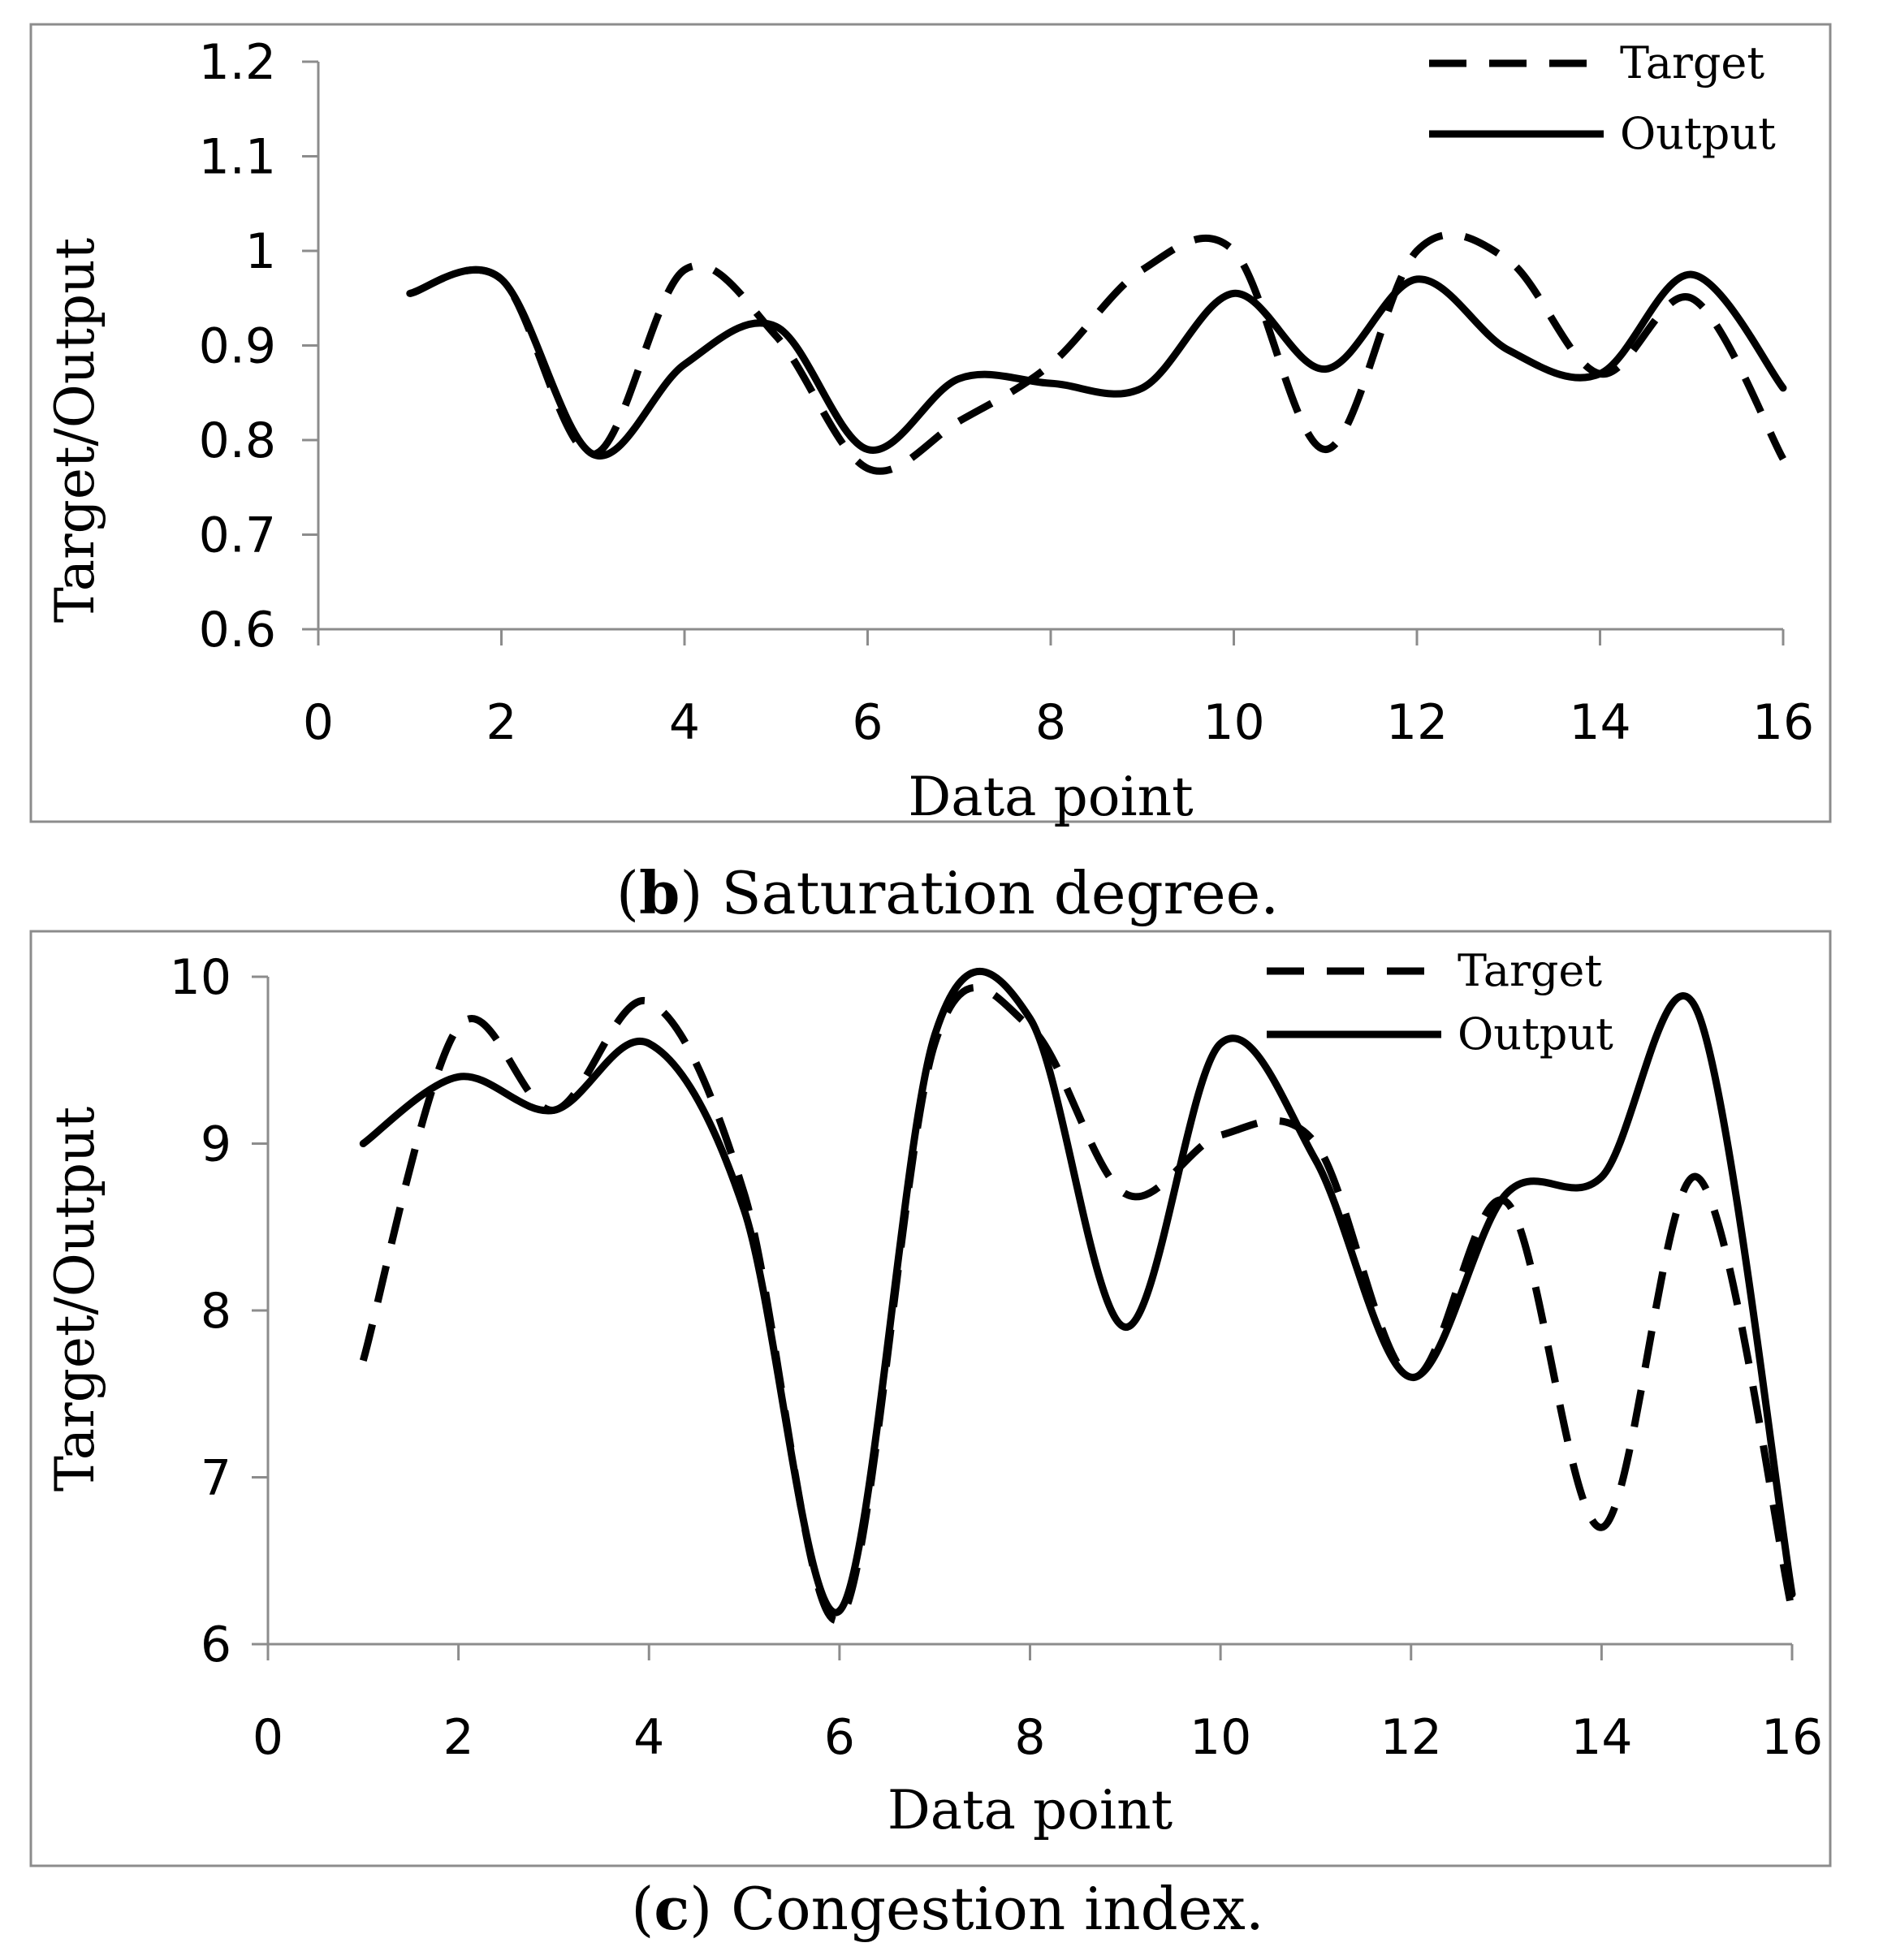  What do you see at coordinates (237, 157) in the screenshot?
I see `y-tick-label: 1.1` at bounding box center [237, 157].